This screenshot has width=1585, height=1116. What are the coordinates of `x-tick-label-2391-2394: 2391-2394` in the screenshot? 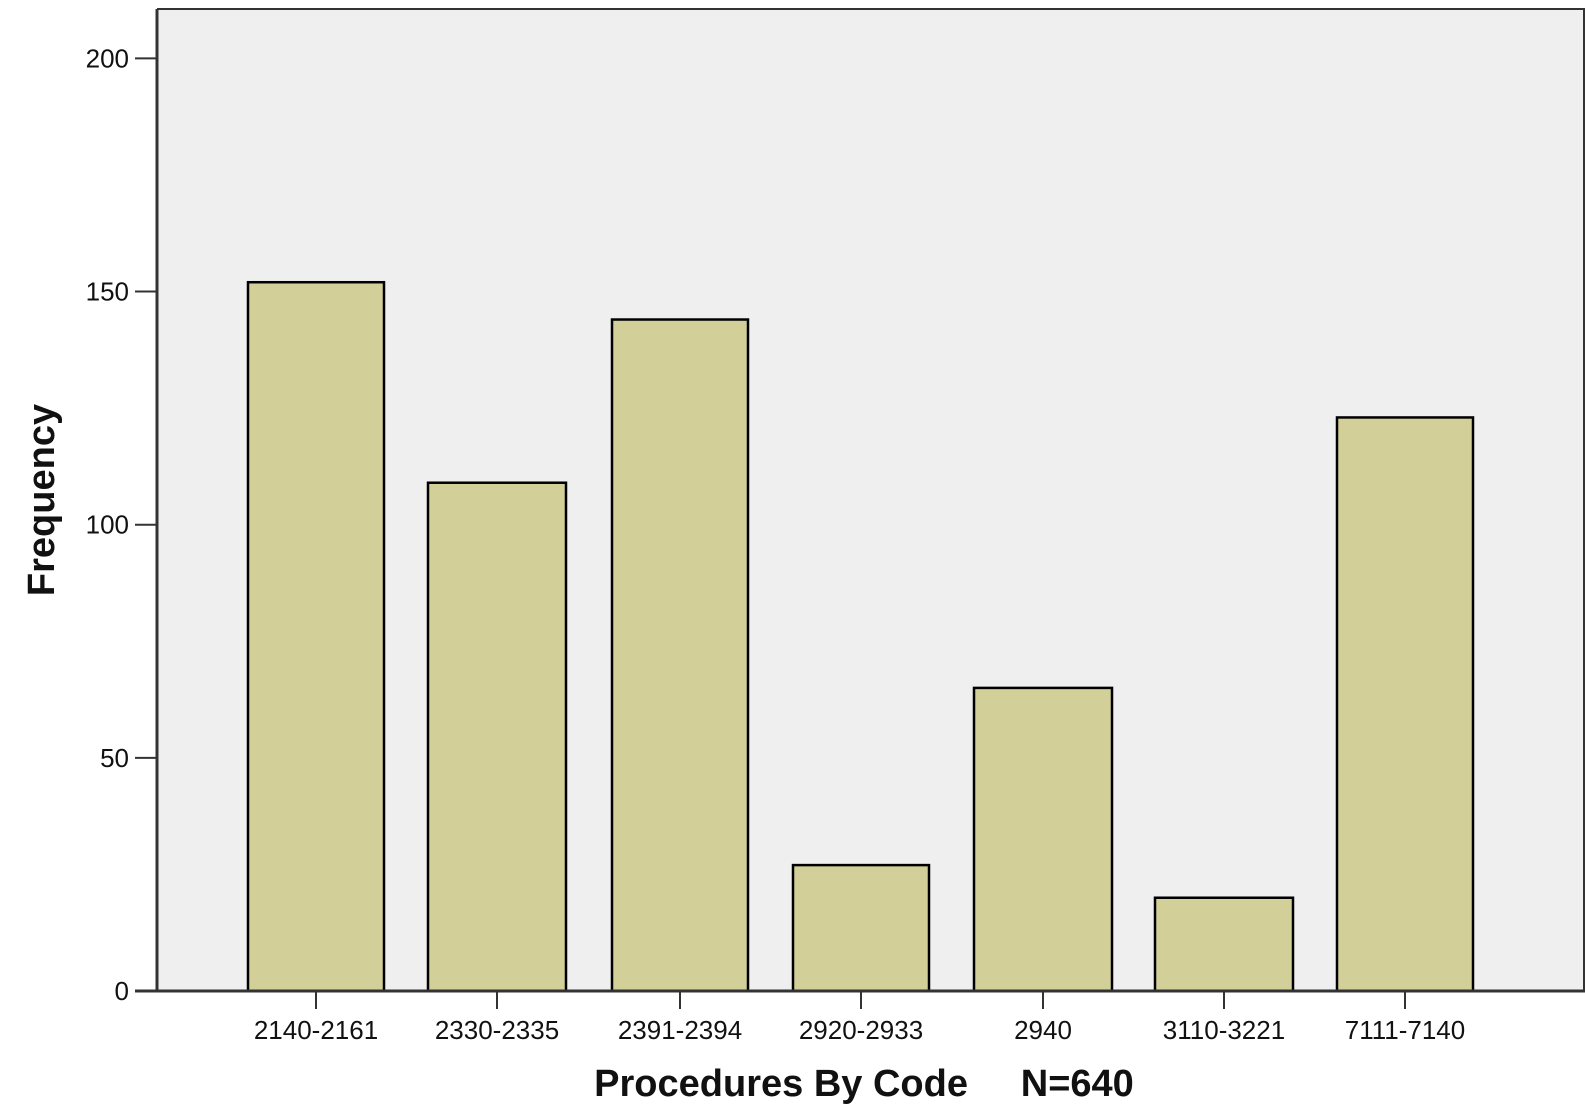 It's located at (680, 1030).